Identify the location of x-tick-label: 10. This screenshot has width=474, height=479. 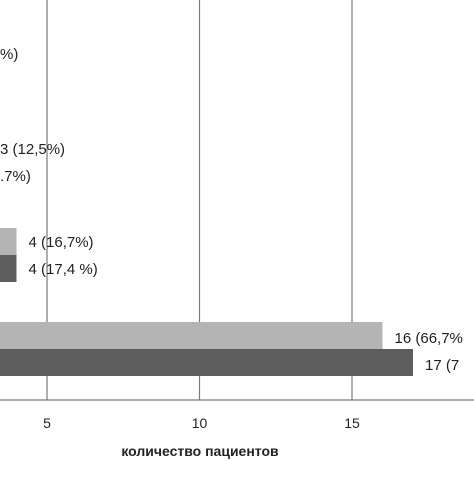
(200, 423).